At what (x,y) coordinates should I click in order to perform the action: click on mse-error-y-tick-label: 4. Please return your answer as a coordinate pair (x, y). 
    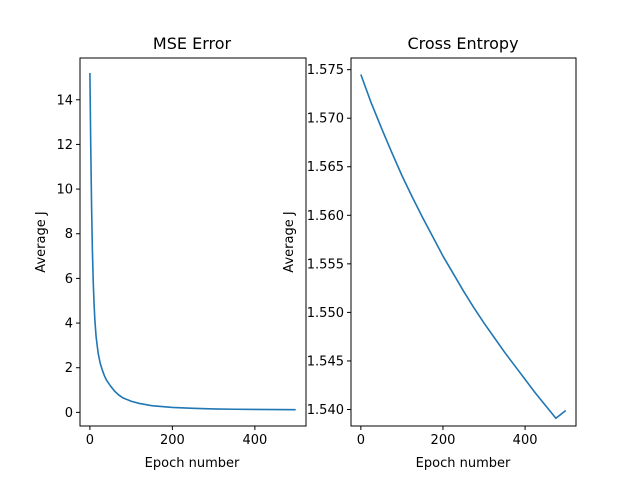
    Looking at the image, I should click on (69, 324).